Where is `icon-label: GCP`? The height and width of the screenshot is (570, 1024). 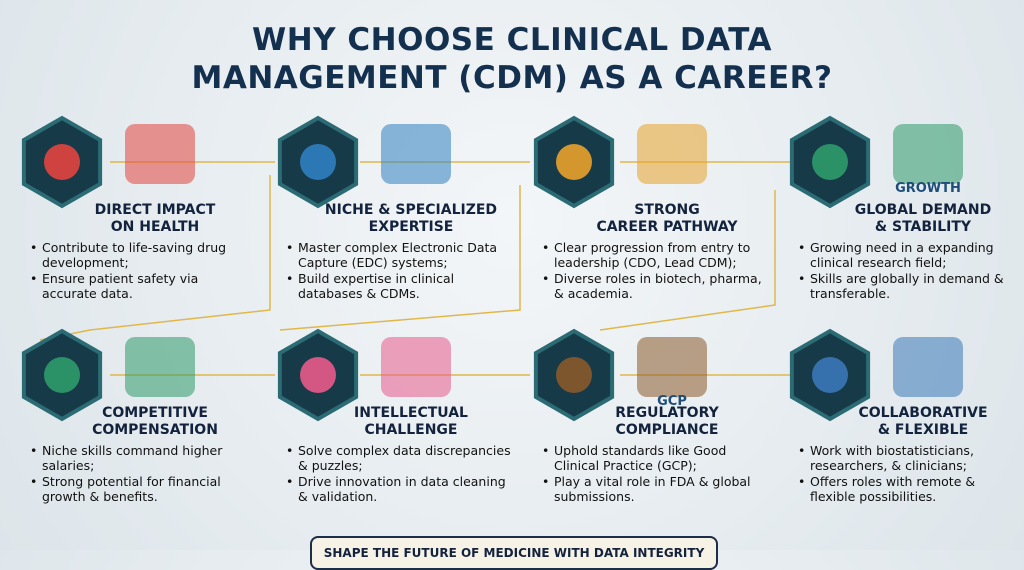
icon-label: GCP is located at coordinates (672, 401).